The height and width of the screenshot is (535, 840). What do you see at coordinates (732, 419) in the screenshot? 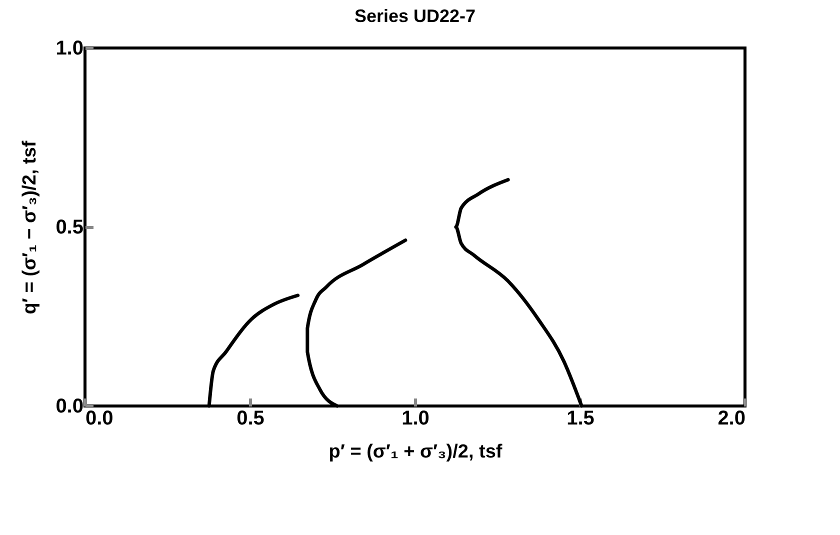
I see `x-tick-label: 2.0` at bounding box center [732, 419].